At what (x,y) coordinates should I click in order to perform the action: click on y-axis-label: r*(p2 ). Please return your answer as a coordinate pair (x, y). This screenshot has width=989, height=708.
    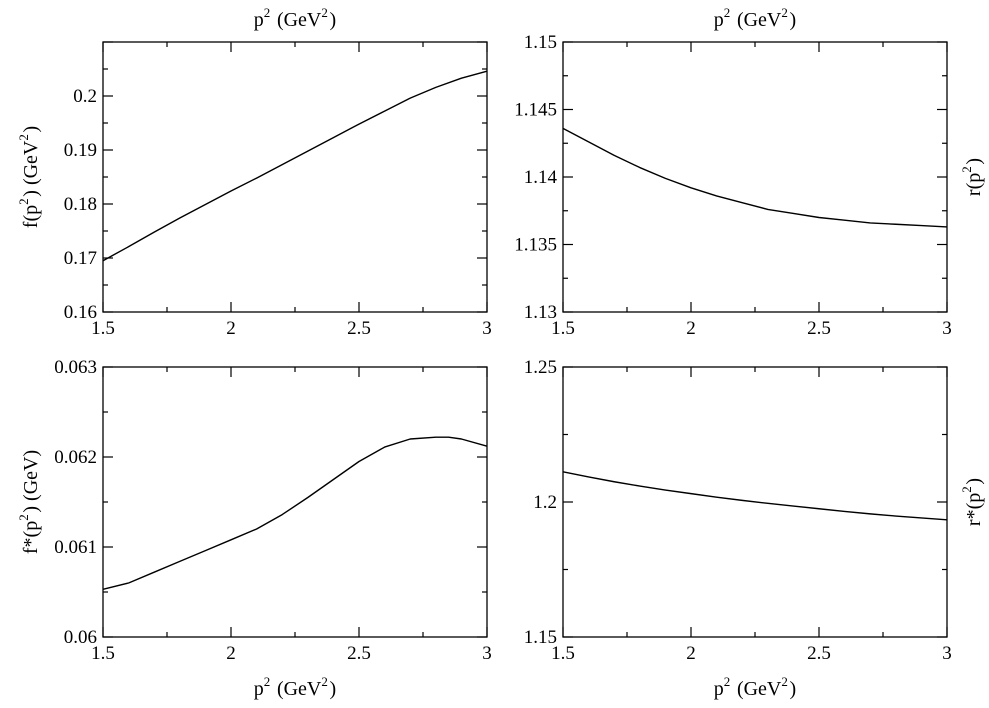
    Looking at the image, I should click on (972, 502).